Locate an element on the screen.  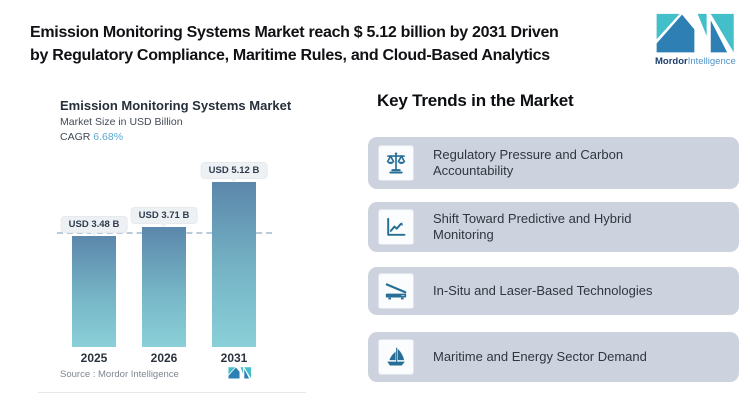
trend-card-maritime: Maritime and Energy Sector Demand is located at coordinates (553, 357).